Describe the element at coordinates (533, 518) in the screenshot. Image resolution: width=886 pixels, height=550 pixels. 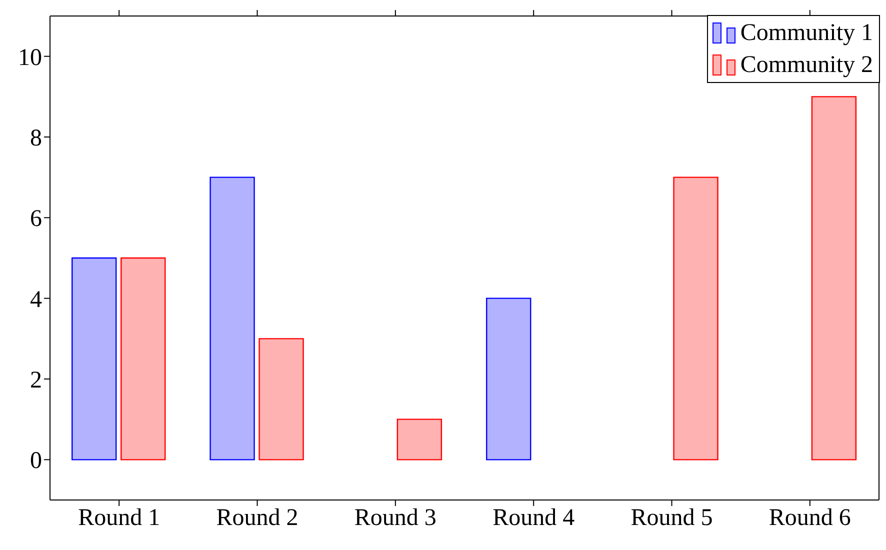
I see `x-tick-label: Round 4` at that location.